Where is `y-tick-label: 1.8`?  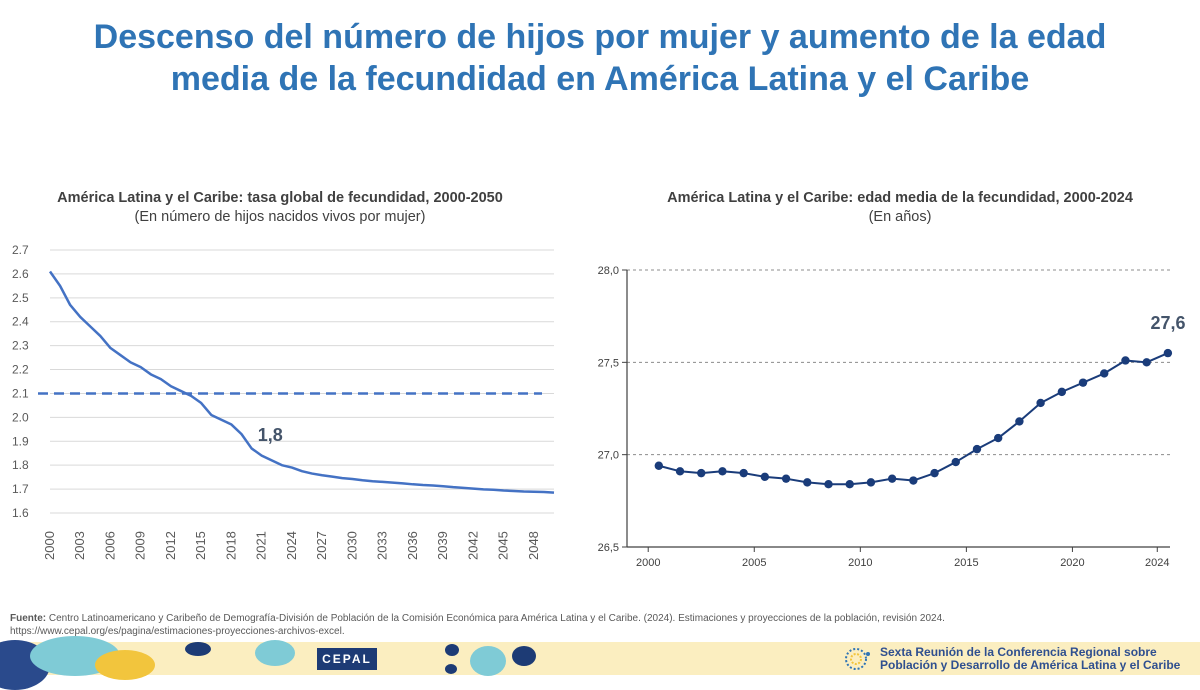 y-tick-label: 1.8 is located at coordinates (20, 465).